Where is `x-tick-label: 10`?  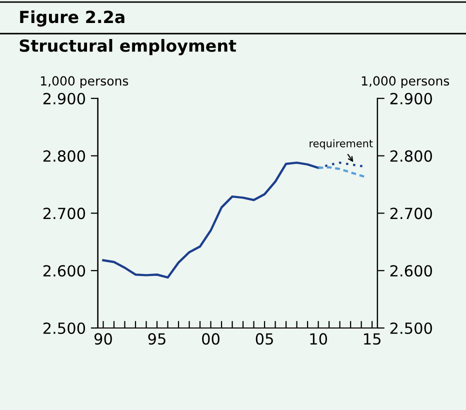
x-tick-label: 10 is located at coordinates (319, 339).